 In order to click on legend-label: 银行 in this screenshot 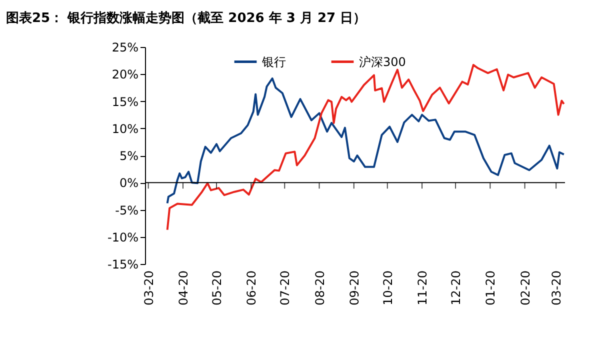, I will do `click(273, 61)`.